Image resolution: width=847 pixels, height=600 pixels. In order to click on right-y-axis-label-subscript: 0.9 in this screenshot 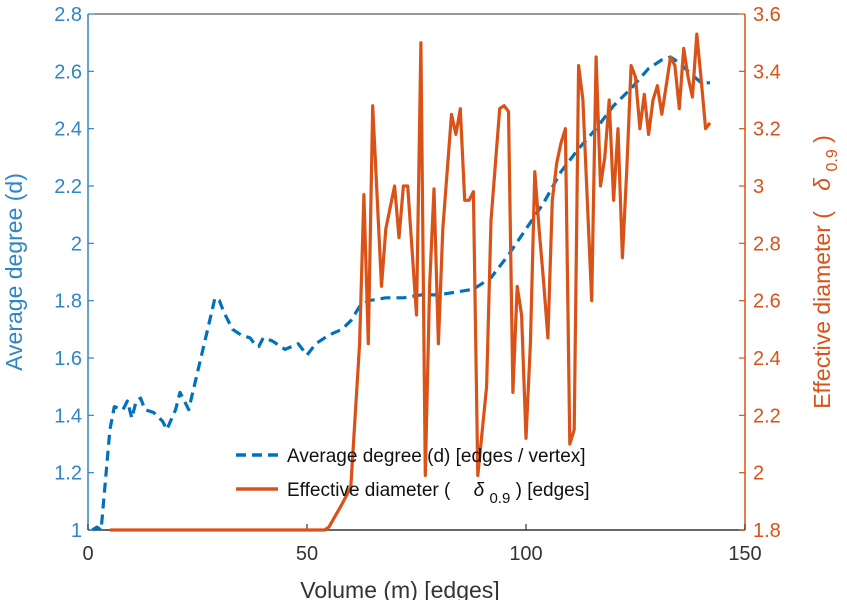, I will do `click(832, 160)`.